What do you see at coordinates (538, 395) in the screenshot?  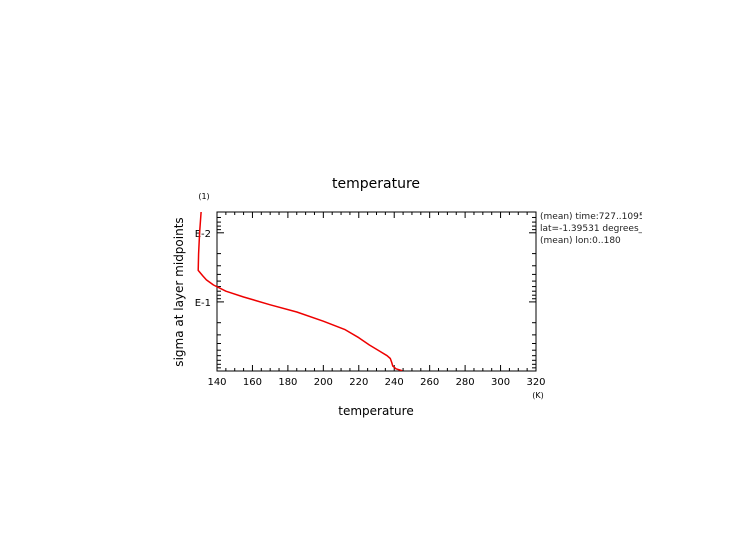 I see `x-axis-unit: (K)` at bounding box center [538, 395].